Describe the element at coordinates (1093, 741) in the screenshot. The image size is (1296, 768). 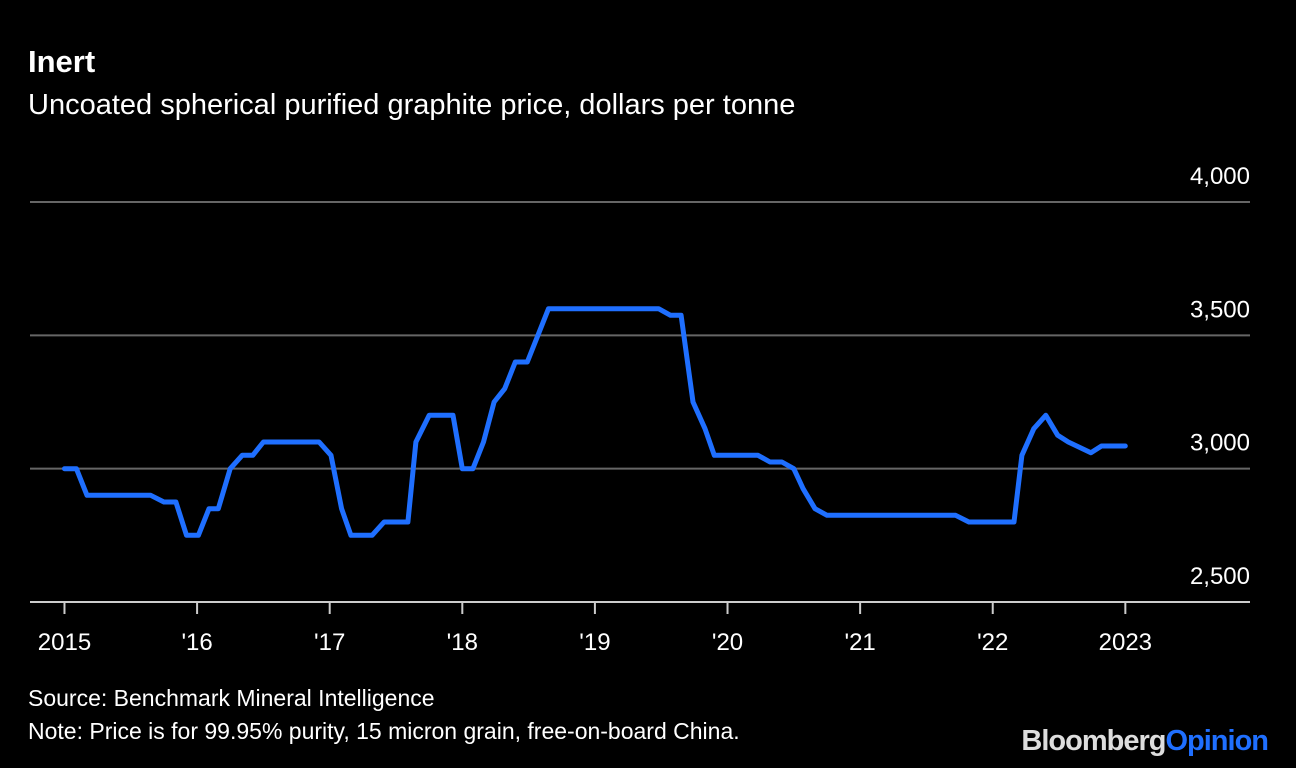
I see `logo-name: Bloomberg` at that location.